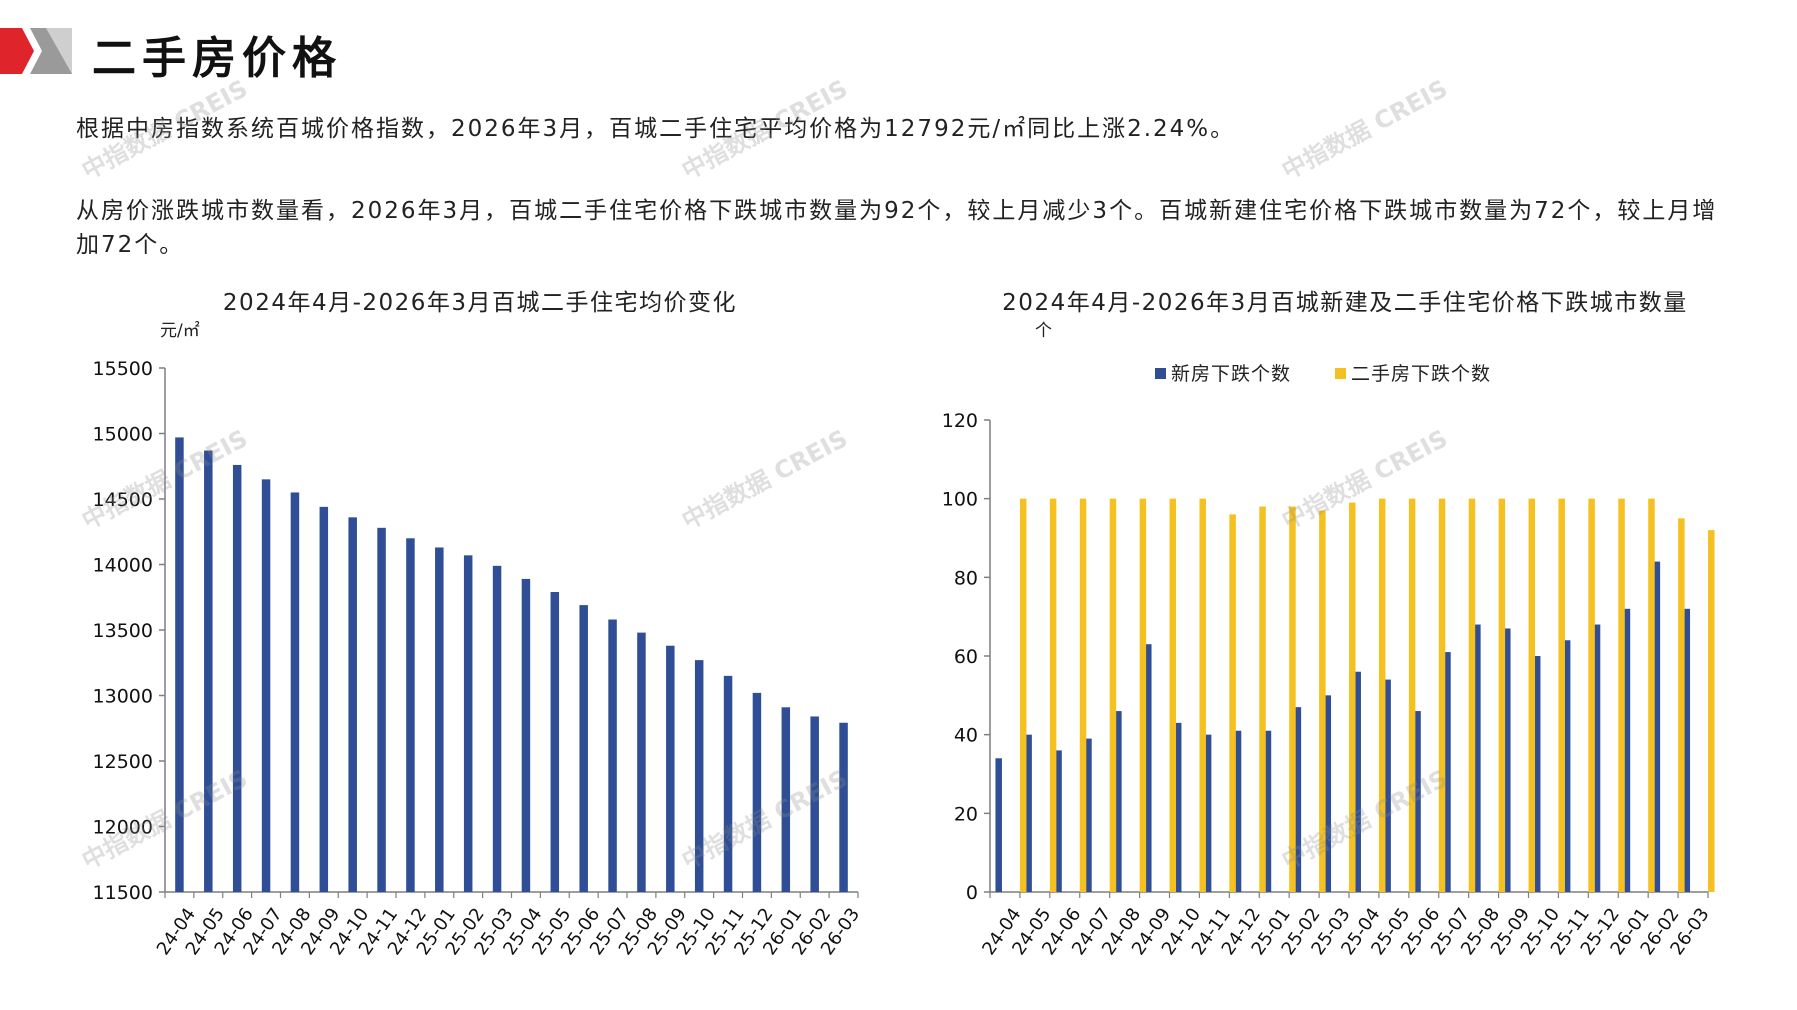 This screenshot has width=1797, height=1010. Describe the element at coordinates (59, 51) in the screenshot. I see `logo-light-shape` at that location.